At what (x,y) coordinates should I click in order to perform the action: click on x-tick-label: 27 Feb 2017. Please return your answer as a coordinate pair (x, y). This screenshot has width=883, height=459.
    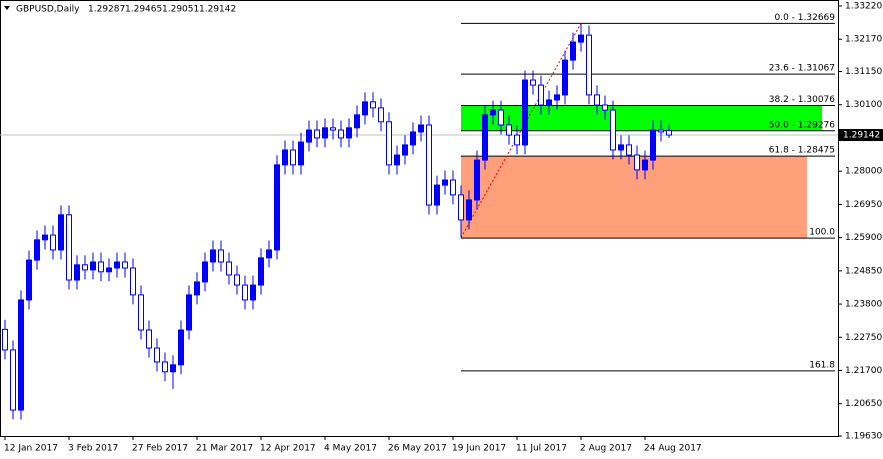
    Looking at the image, I should click on (160, 449).